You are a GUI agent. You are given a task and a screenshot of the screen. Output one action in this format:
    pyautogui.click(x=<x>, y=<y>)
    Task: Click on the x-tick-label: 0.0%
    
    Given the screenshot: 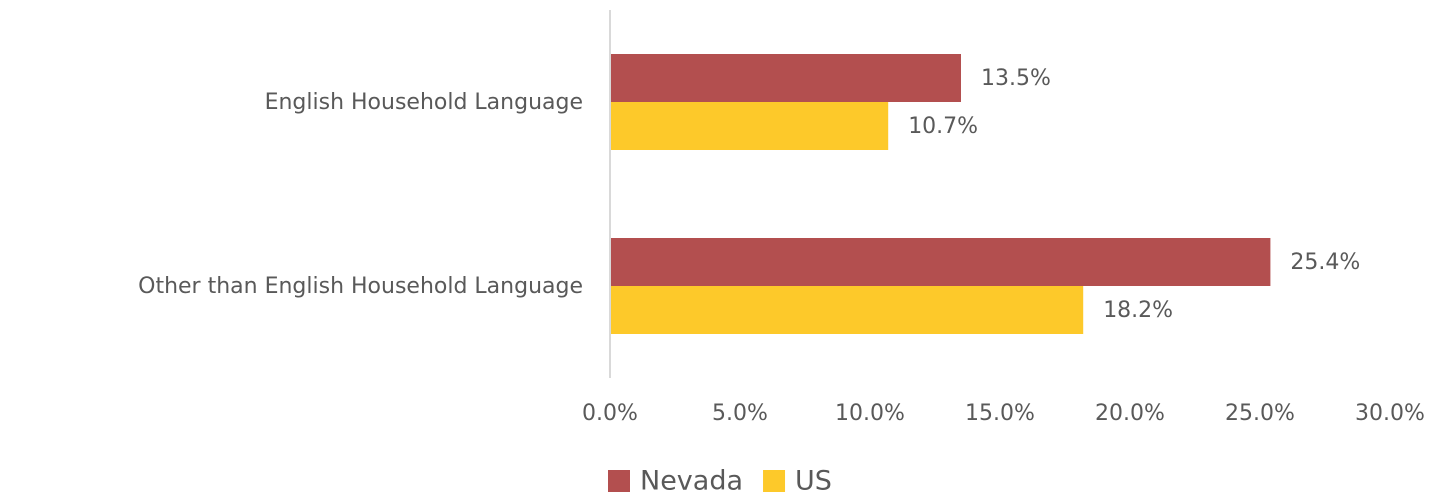 What is the action you would take?
    pyautogui.click(x=610, y=413)
    